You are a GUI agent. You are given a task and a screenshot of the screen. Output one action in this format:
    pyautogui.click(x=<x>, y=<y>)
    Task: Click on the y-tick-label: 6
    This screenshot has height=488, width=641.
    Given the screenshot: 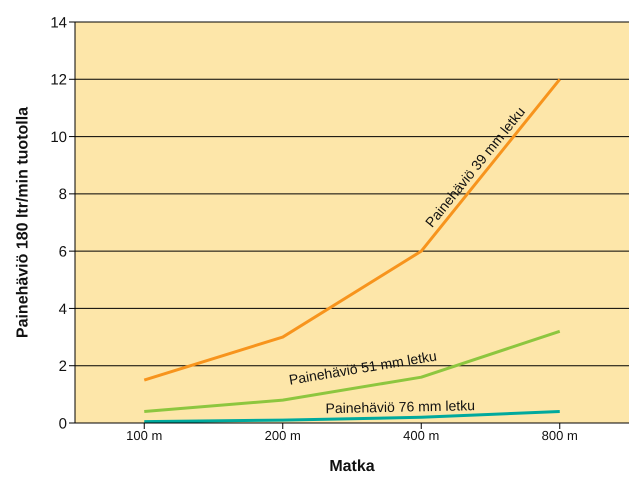 What is the action you would take?
    pyautogui.click(x=62, y=251)
    